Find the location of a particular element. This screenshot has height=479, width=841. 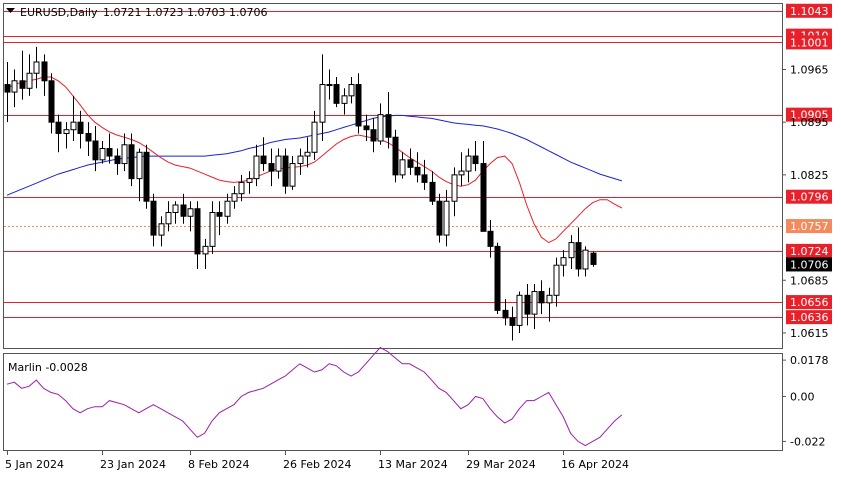

y-axis-ticks: 1.0965 1.0895 1.0825 1.0685 1.0615 is located at coordinates (805, 201).